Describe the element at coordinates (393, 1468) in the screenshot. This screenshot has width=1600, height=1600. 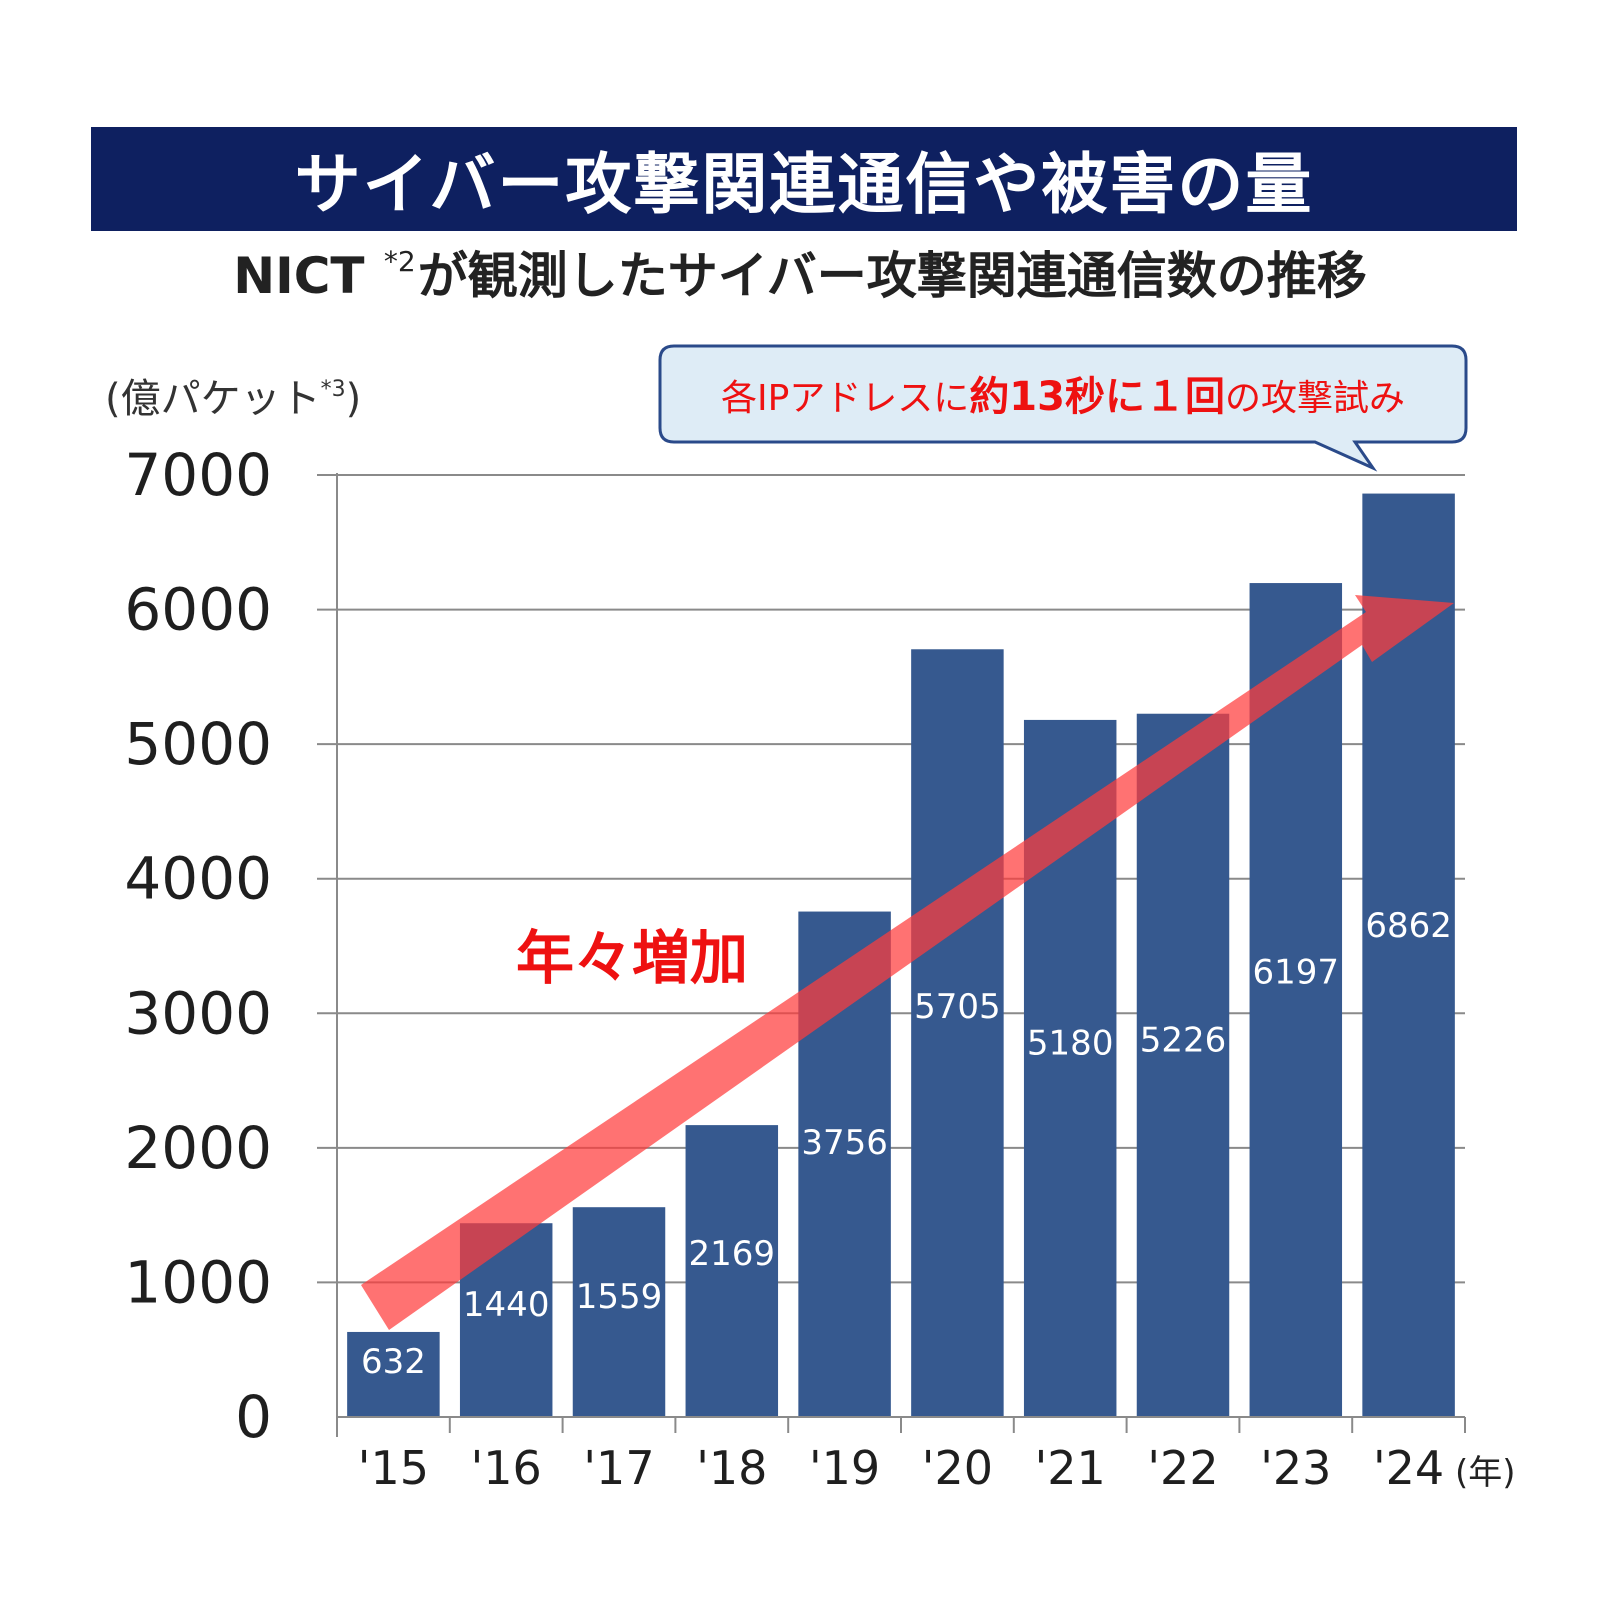
I see `x-tick-label: '15` at that location.